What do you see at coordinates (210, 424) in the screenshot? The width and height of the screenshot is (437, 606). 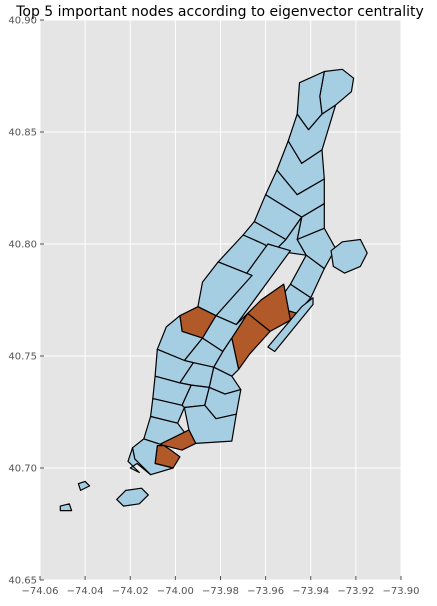 I see `zone-lower-east-side` at bounding box center [210, 424].